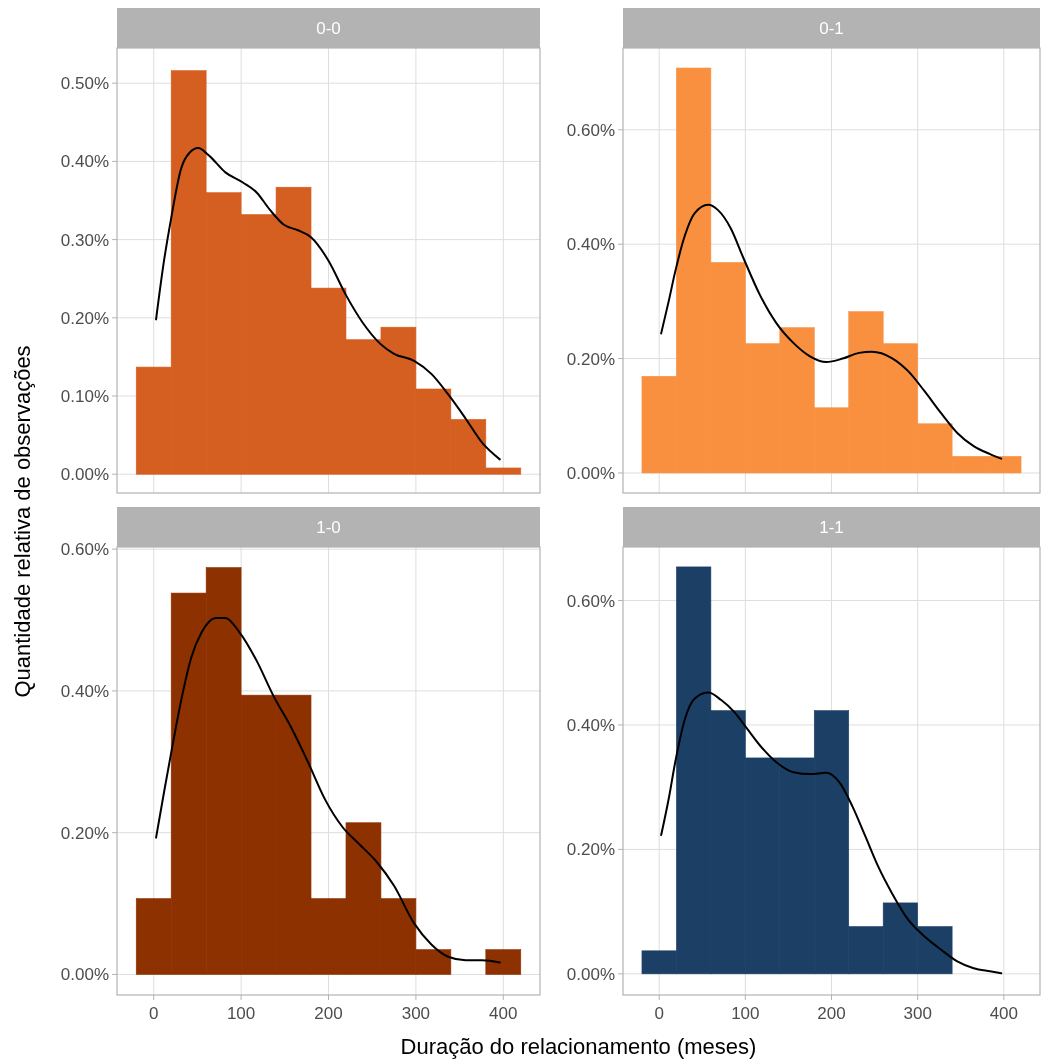 This screenshot has width=1043, height=1059. Describe the element at coordinates (831, 28) in the screenshot. I see `chart-title: 0-1` at that location.